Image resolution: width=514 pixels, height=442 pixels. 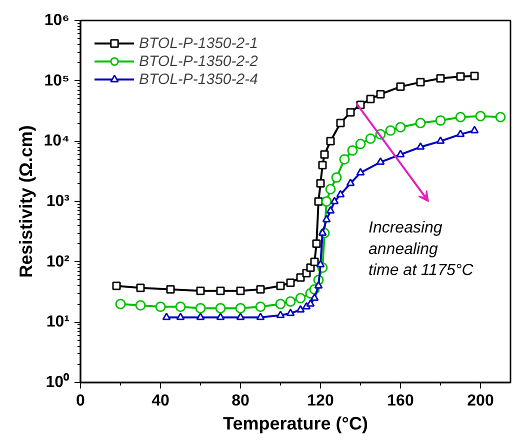 What do you see at coordinates (161, 401) in the screenshot?
I see `x-tick-label: 40` at bounding box center [161, 401].